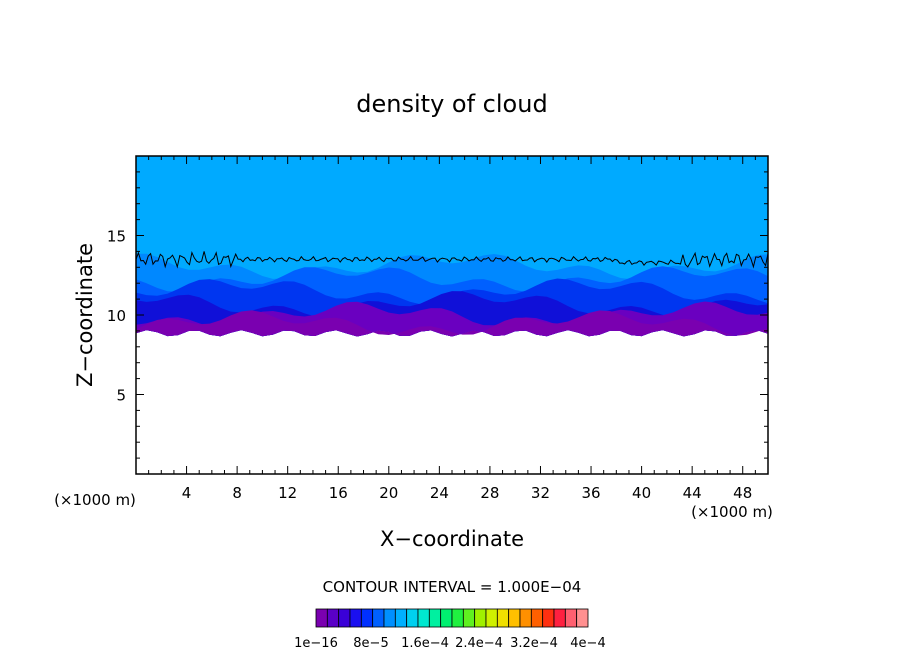 This screenshot has width=904, height=654. What do you see at coordinates (95, 500) in the screenshot?
I see `x-unit-left: (×1000 m)` at bounding box center [95, 500].